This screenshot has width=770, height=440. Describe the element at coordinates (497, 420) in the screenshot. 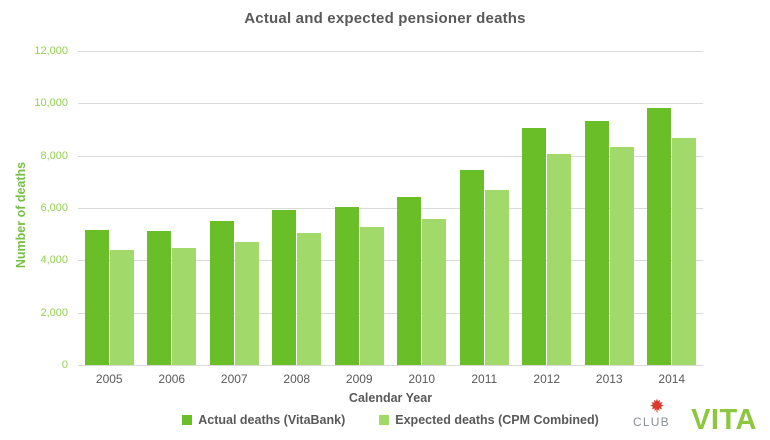

I see `legend-label-expected: Expected deaths (CPM Combined)` at that location.